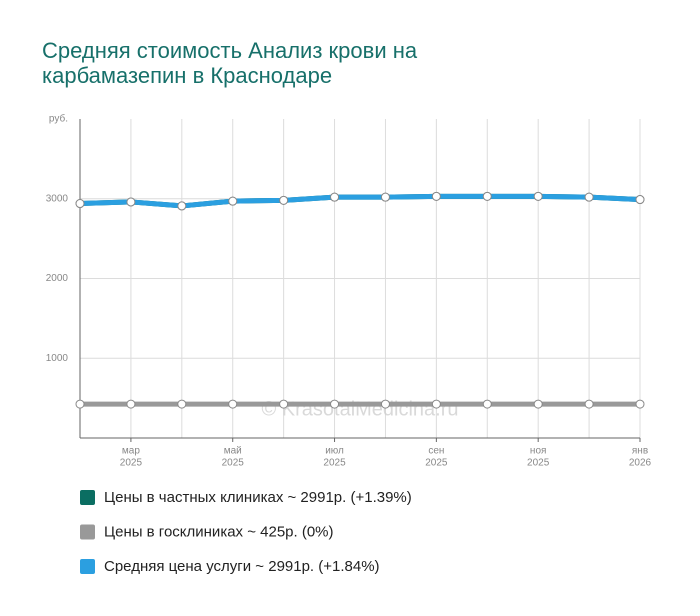  What do you see at coordinates (538, 451) in the screenshot?
I see `x-tick-label: ноя` at bounding box center [538, 451].